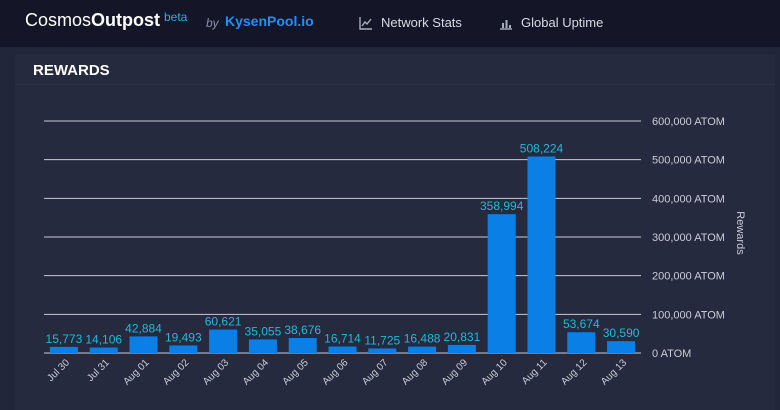 This screenshot has height=410, width=780. What do you see at coordinates (365, 23) in the screenshot?
I see `line-chart-icon` at bounding box center [365, 23].